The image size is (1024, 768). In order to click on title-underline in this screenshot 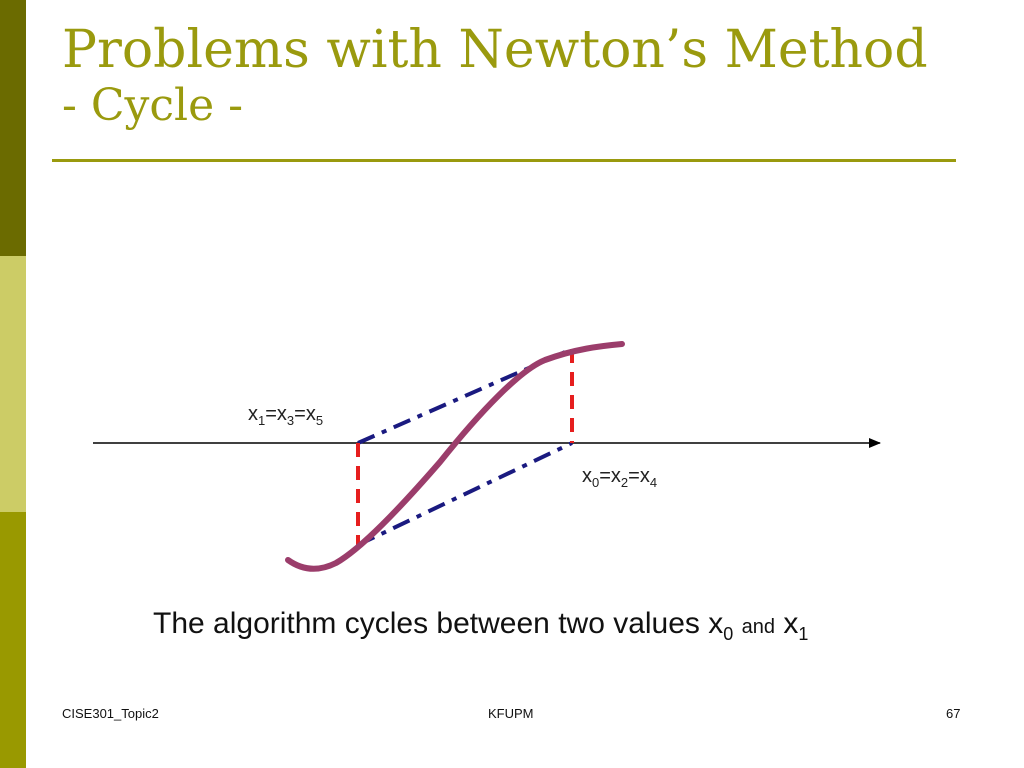, I will do `click(504, 160)`.